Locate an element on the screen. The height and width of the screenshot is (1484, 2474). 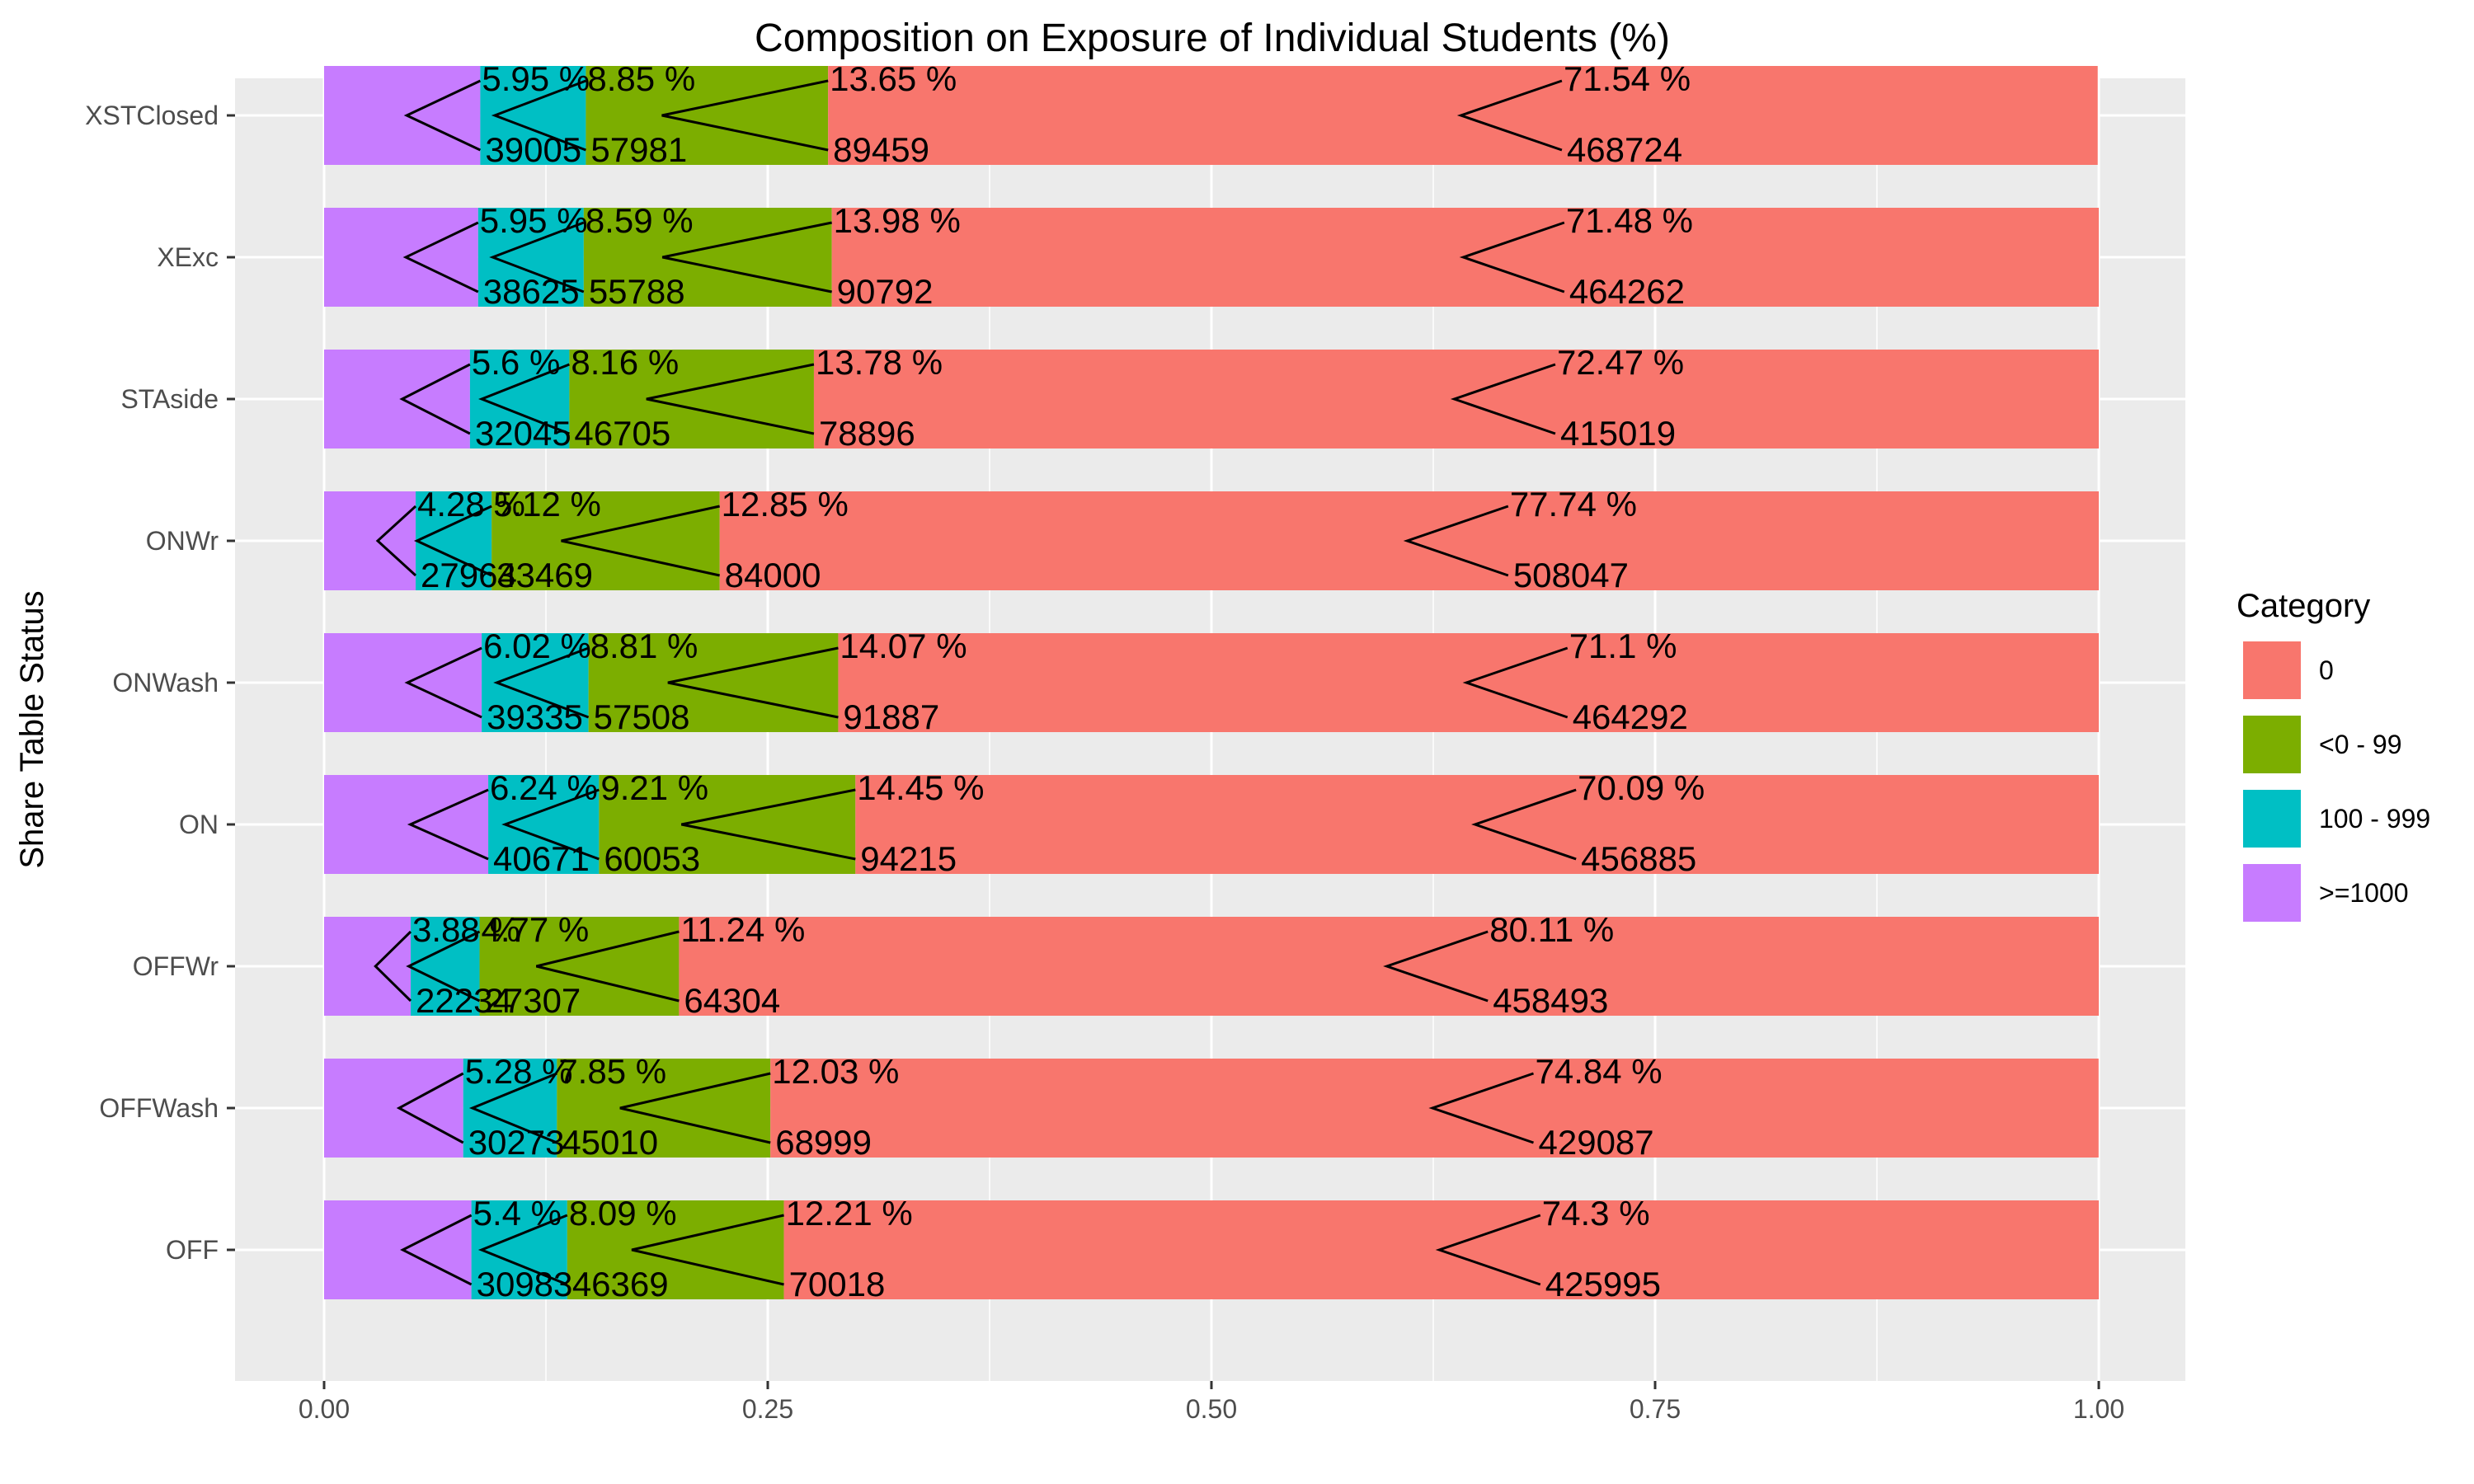
percent-label: 7.85 % is located at coordinates (612, 1071).